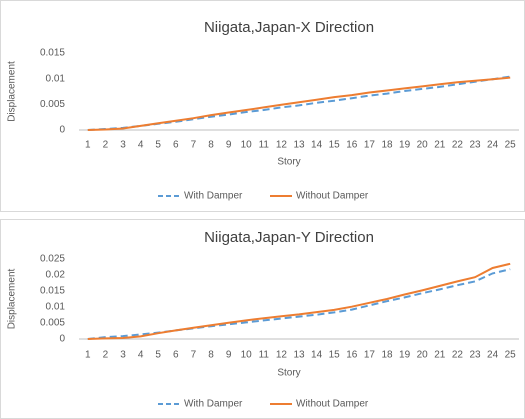 This screenshot has width=525, height=419. What do you see at coordinates (52, 259) in the screenshot?
I see `y-tick-label: 0.025` at bounding box center [52, 259].